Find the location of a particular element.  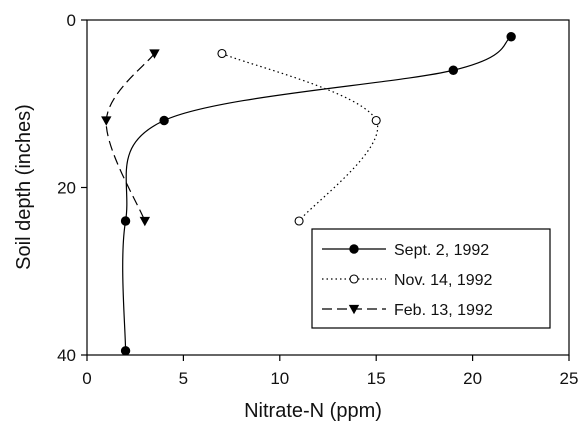

x-axis-label: Nitrate-N (ppm) is located at coordinates (313, 411).